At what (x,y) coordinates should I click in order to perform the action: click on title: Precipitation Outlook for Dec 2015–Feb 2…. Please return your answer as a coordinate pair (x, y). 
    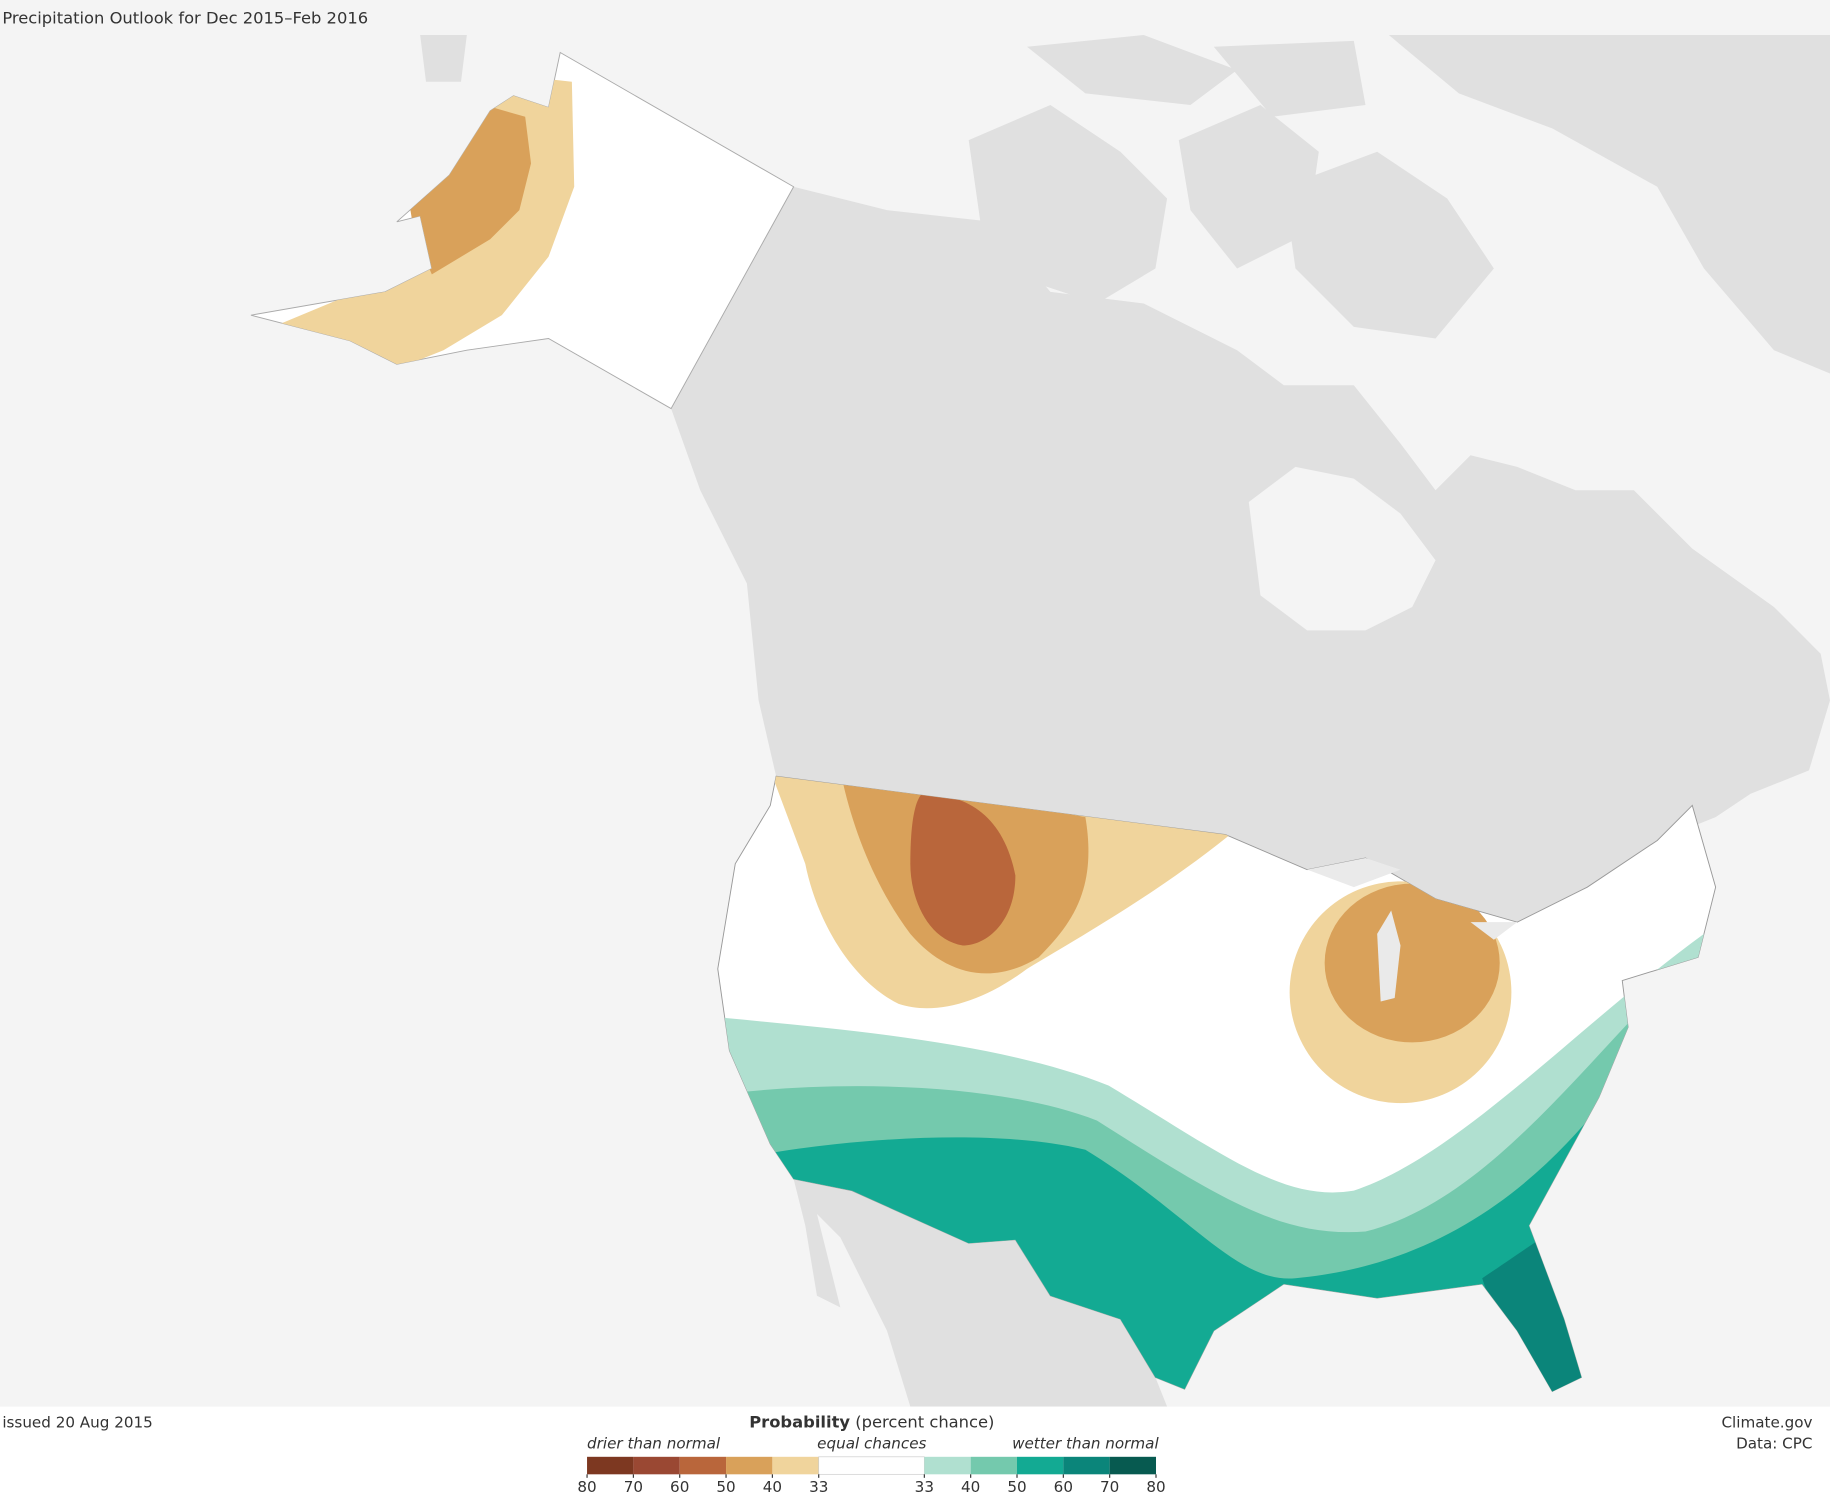
    Looking at the image, I should click on (185, 17).